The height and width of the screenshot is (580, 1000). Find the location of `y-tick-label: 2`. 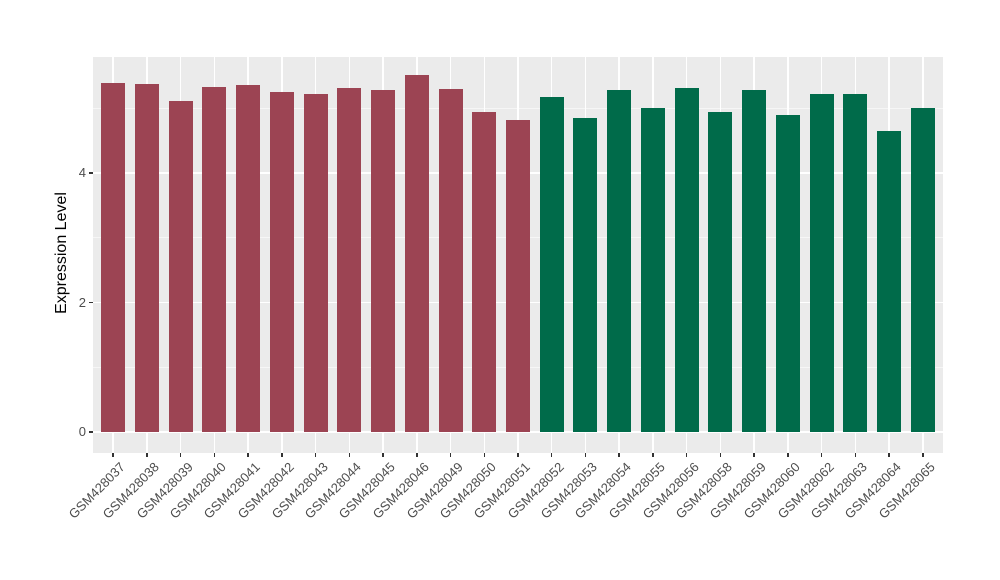

y-tick-label: 2 is located at coordinates (82, 302).